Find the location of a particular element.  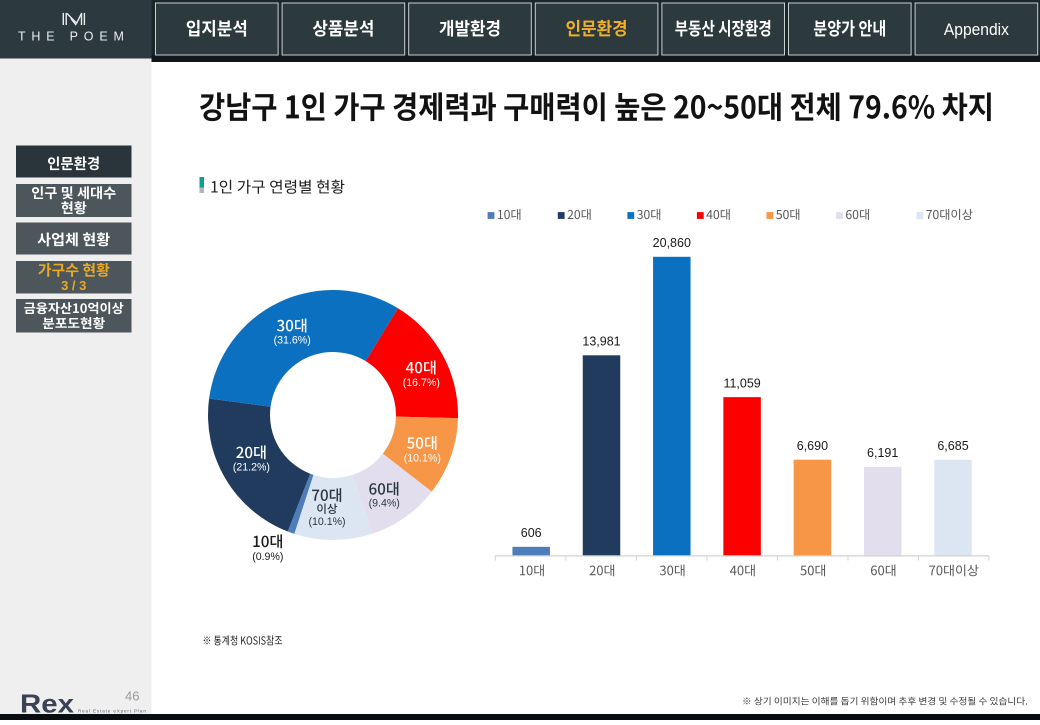

svg-text: 6,685 is located at coordinates (952, 446).